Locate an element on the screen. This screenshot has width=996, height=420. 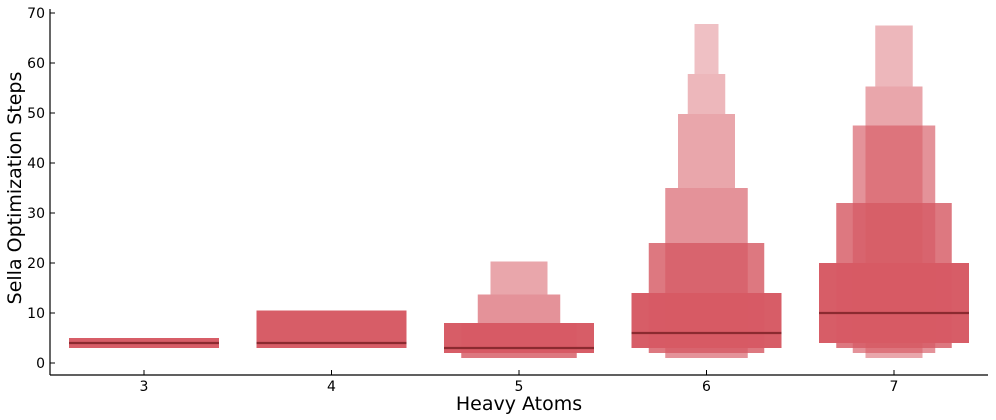
y-tick-label: 10 is located at coordinates (36, 314).